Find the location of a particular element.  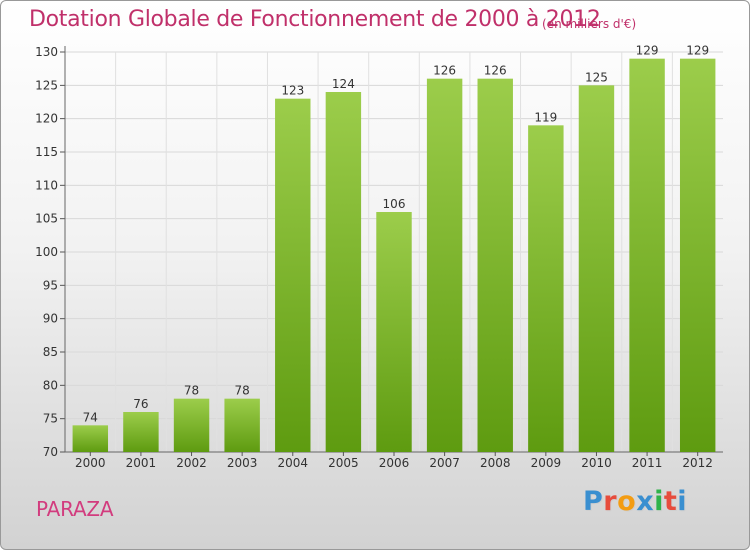

x-tick-label: 2007 is located at coordinates (444, 463).